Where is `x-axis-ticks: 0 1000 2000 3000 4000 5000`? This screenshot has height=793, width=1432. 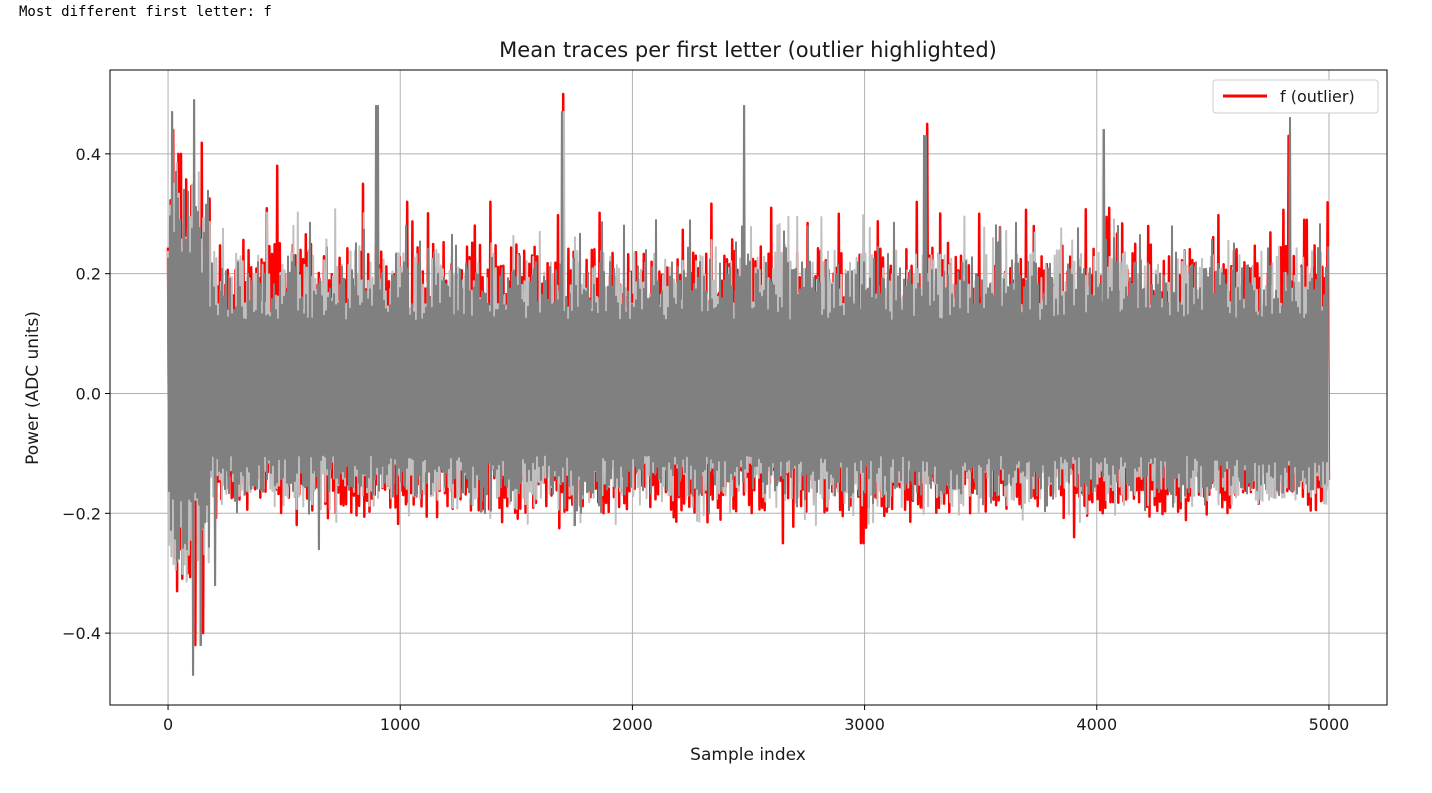
x-axis-ticks: 0 1000 2000 3000 4000 5000 is located at coordinates (756, 719).